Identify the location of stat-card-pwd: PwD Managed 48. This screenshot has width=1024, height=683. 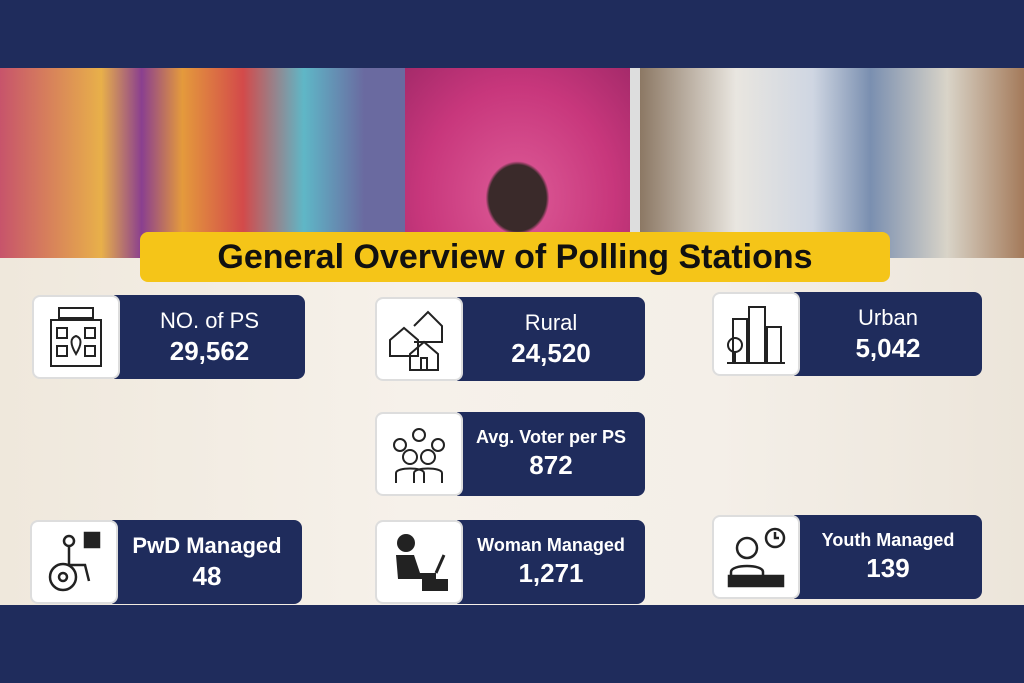
(166, 562).